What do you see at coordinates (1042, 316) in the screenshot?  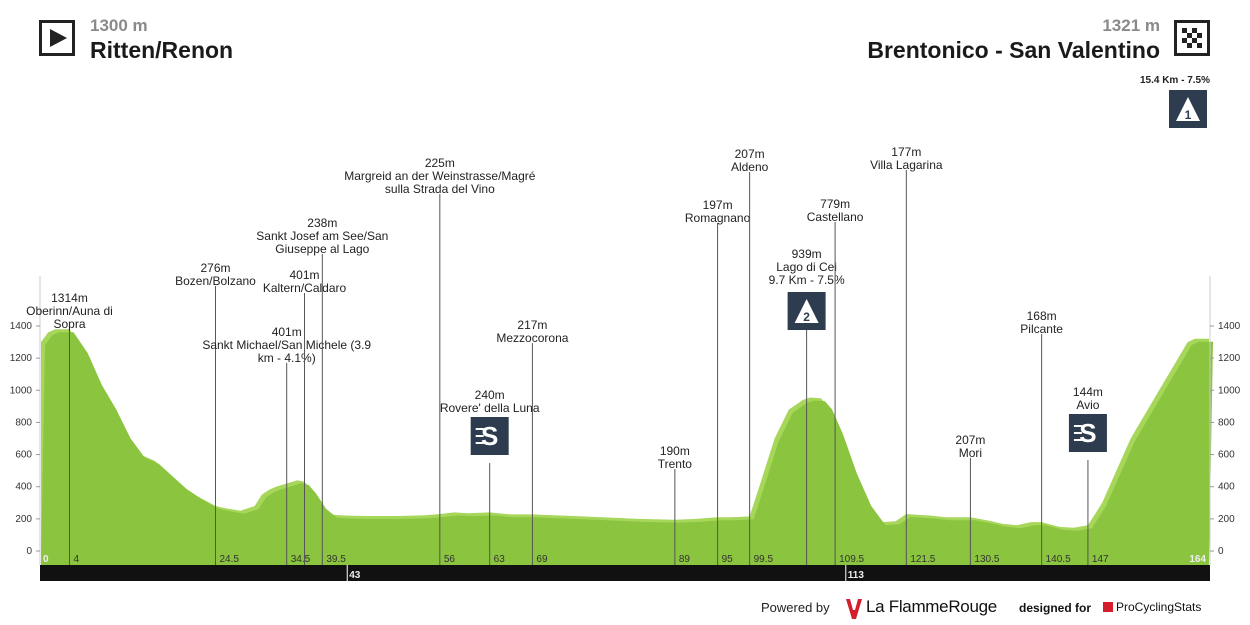 I see `waypoint-label: 168m` at bounding box center [1042, 316].